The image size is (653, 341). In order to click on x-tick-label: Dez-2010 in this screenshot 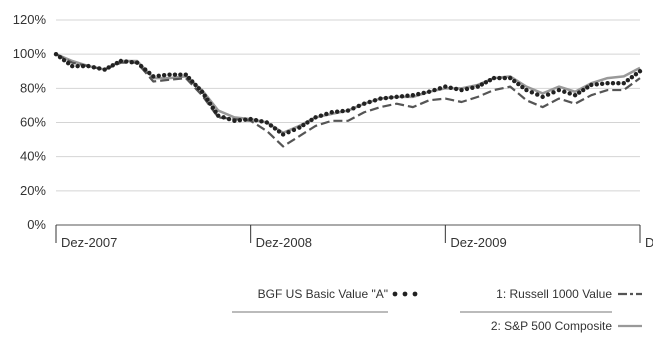, I will do `click(649, 242)`.